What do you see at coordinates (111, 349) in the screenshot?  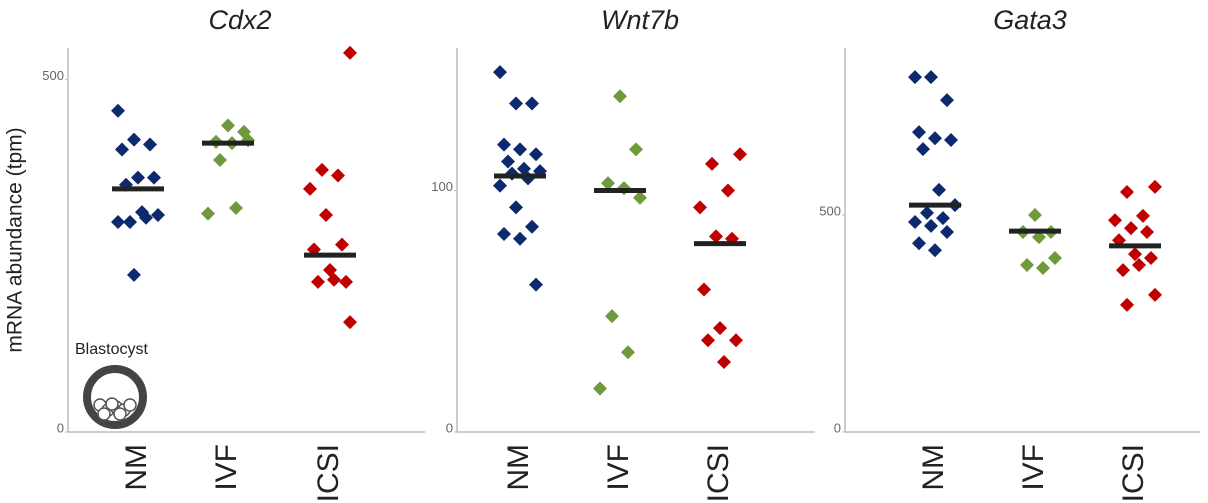 I see `annotation: Blastocyst` at bounding box center [111, 349].